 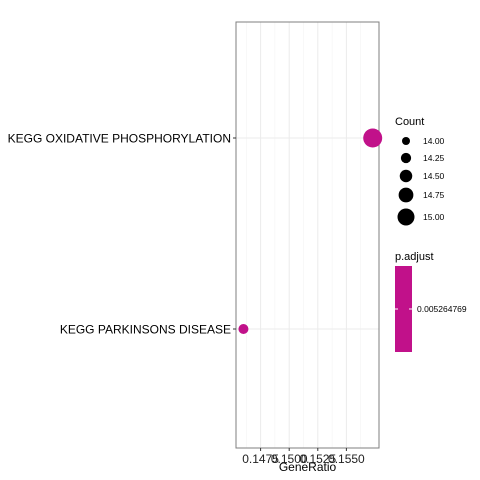 I want to click on count-legend-label: 15.00, so click(x=434, y=217).